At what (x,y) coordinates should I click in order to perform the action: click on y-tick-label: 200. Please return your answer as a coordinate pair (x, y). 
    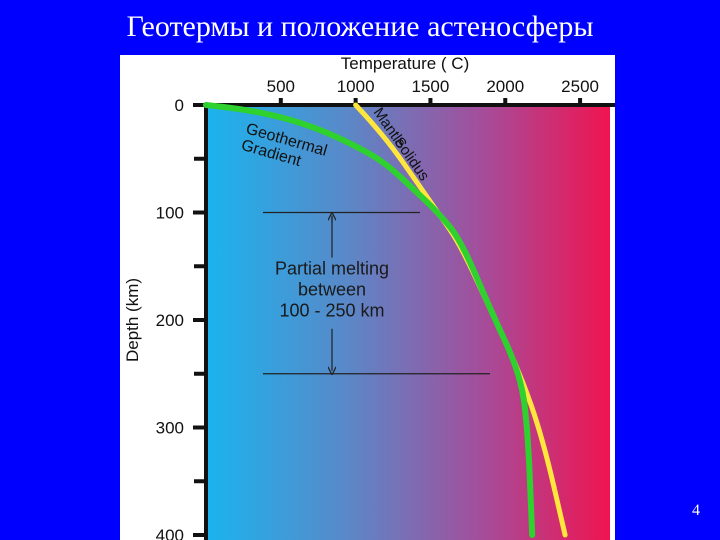
    Looking at the image, I should click on (170, 320).